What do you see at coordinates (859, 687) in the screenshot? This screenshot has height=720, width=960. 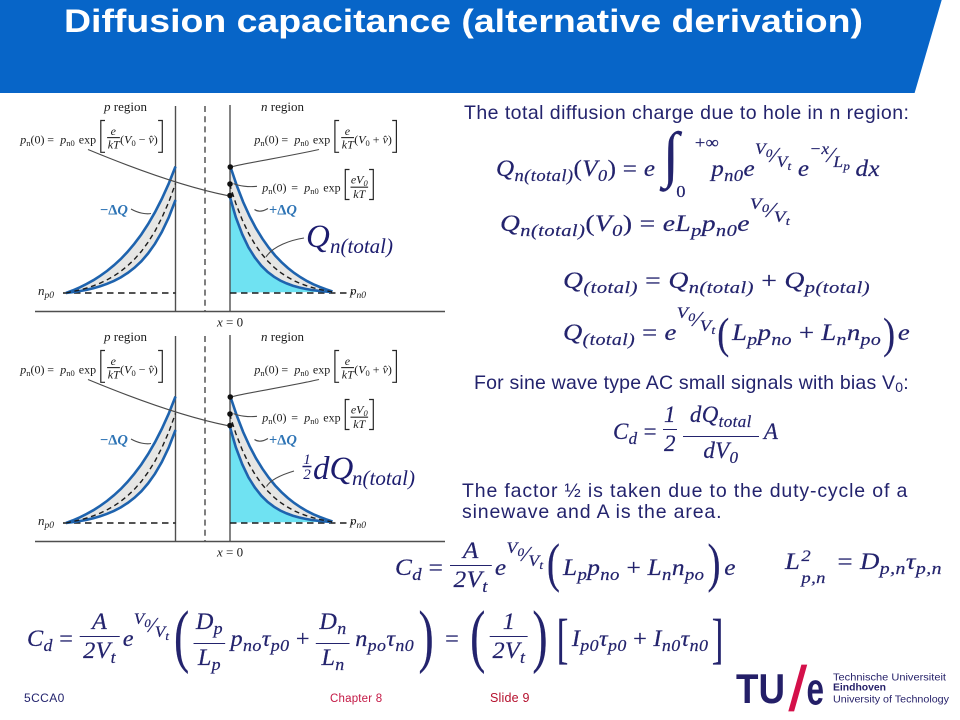 I see `svg-text: Eindhoven` at bounding box center [859, 687].